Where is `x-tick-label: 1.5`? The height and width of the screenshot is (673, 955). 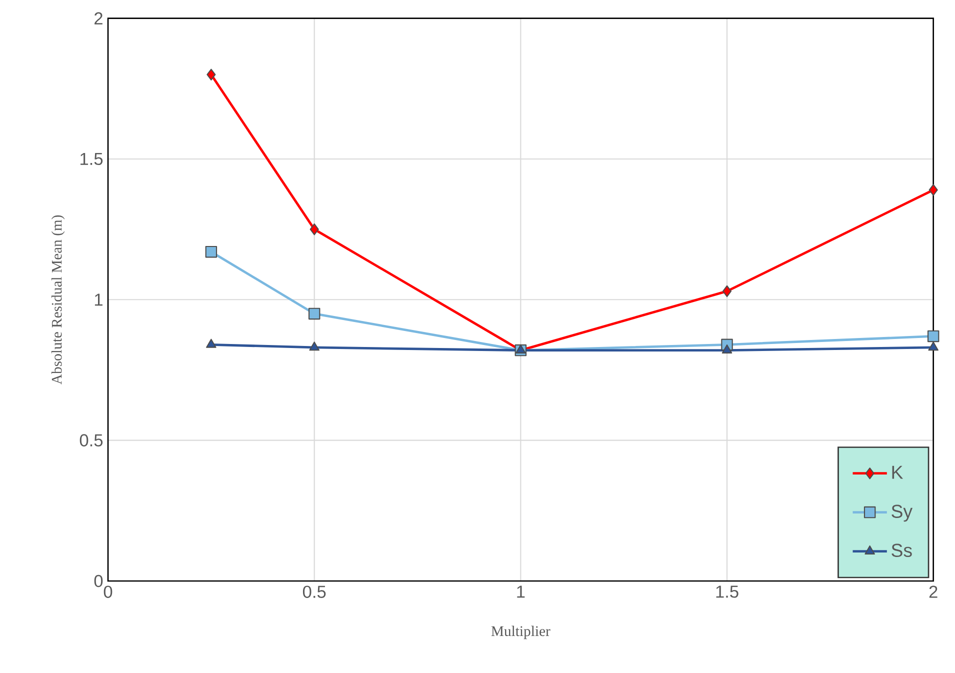
x-tick-label: 1.5 is located at coordinates (727, 592).